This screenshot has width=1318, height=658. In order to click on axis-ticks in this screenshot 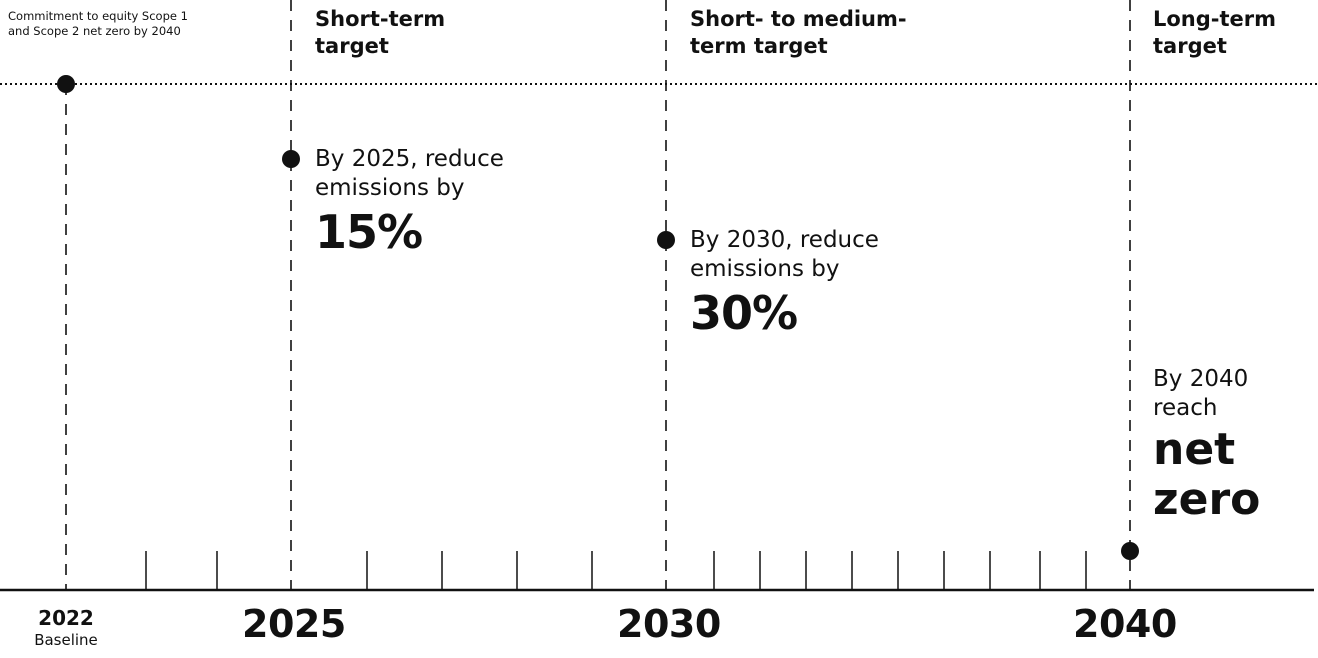, I will do `click(616, 570)`.